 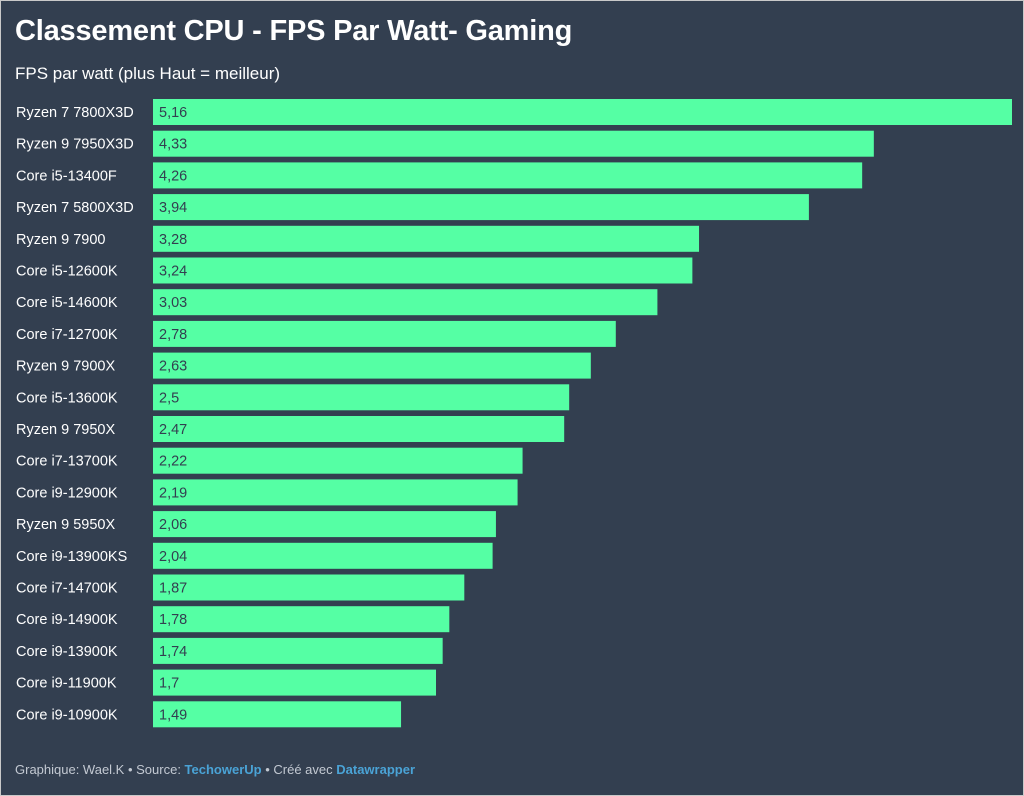 I want to click on value-label: 1,78, so click(x=173, y=620).